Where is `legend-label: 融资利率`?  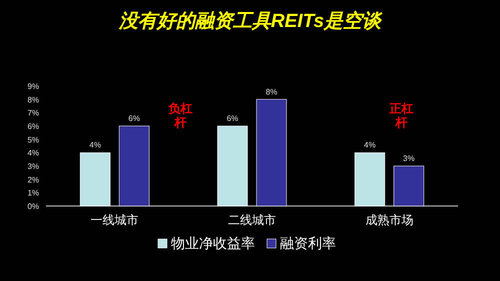 legend-label: 融资利率 is located at coordinates (308, 243).